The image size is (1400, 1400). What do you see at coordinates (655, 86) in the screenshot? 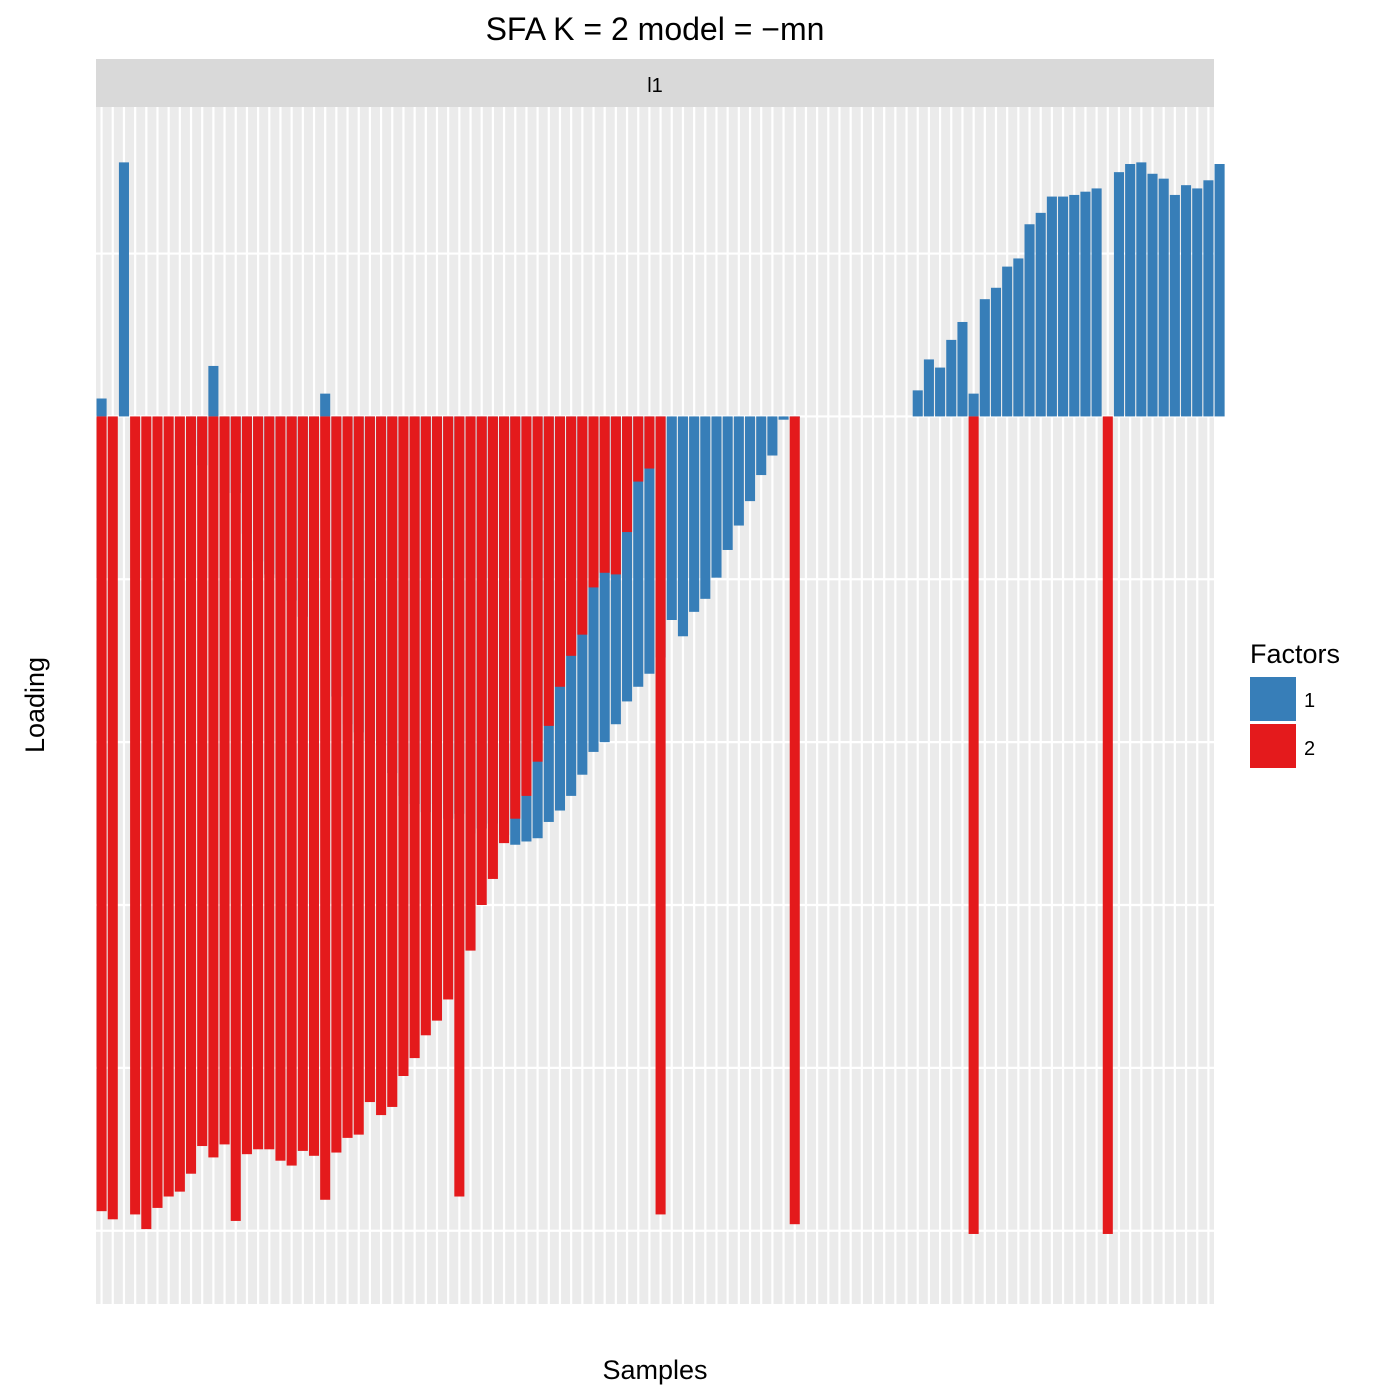
I see `facet-strip-label: l1` at bounding box center [655, 86].